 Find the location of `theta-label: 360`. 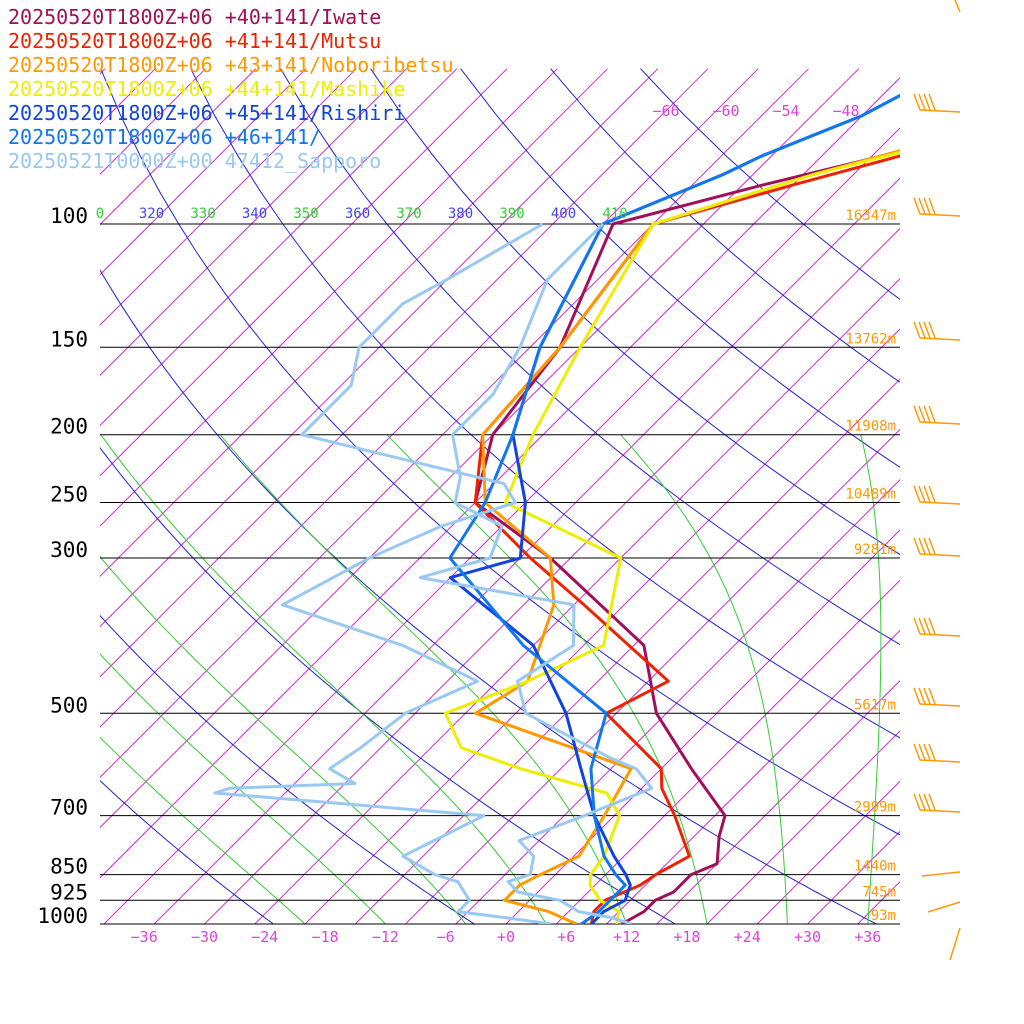

theta-label: 360 is located at coordinates (357, 214).